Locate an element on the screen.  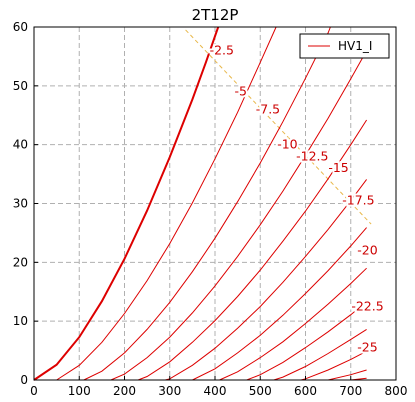
curve-grid--22.5 is located at coordinates (320, 354).